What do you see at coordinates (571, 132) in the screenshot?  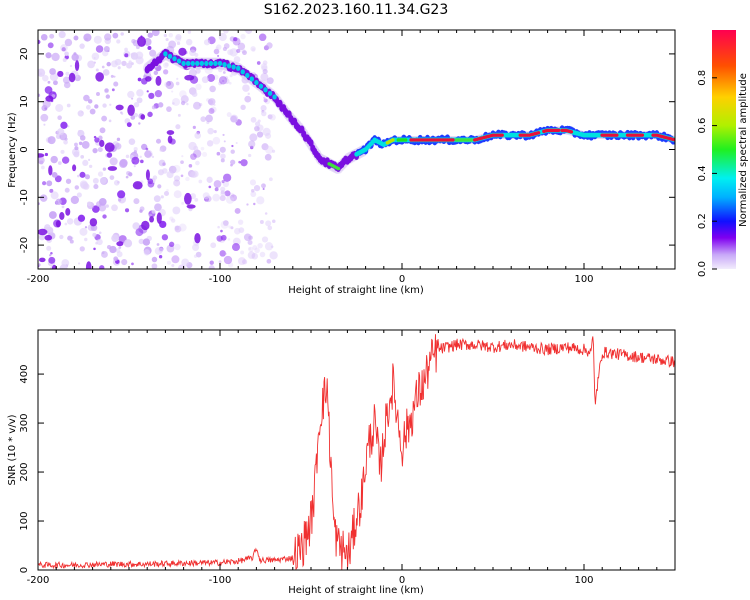 I see `ridge-hot` at bounding box center [571, 132].